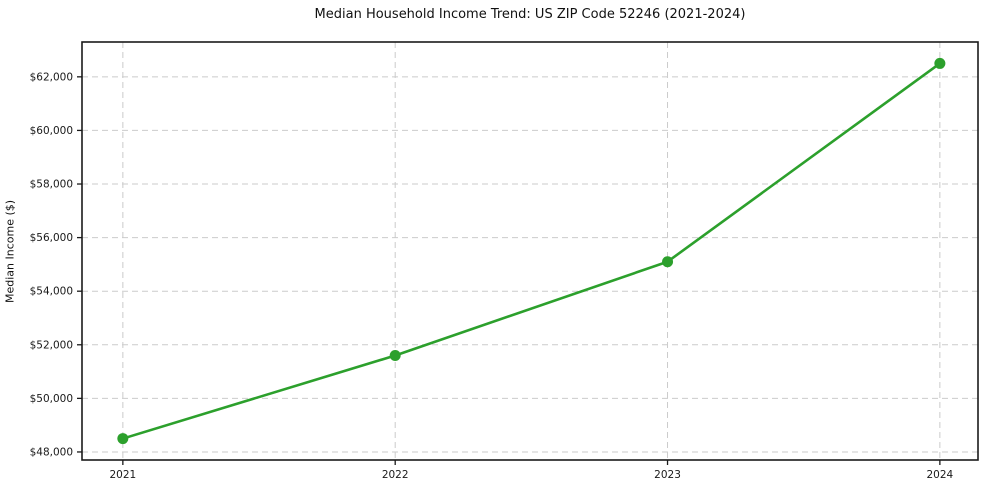 The image size is (989, 490). Describe the element at coordinates (51, 77) in the screenshot. I see `y-tick-label: $62,000` at that location.